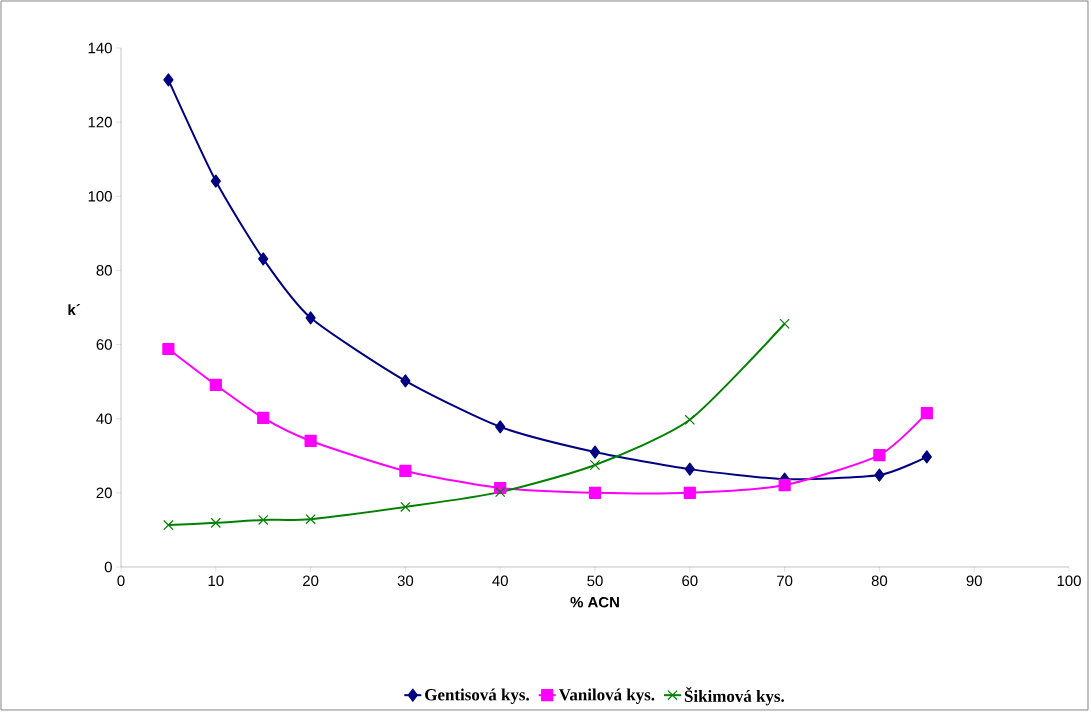 The width and height of the screenshot is (1091, 713). Describe the element at coordinates (74, 309) in the screenshot. I see `y-axis-title: k´` at that location.